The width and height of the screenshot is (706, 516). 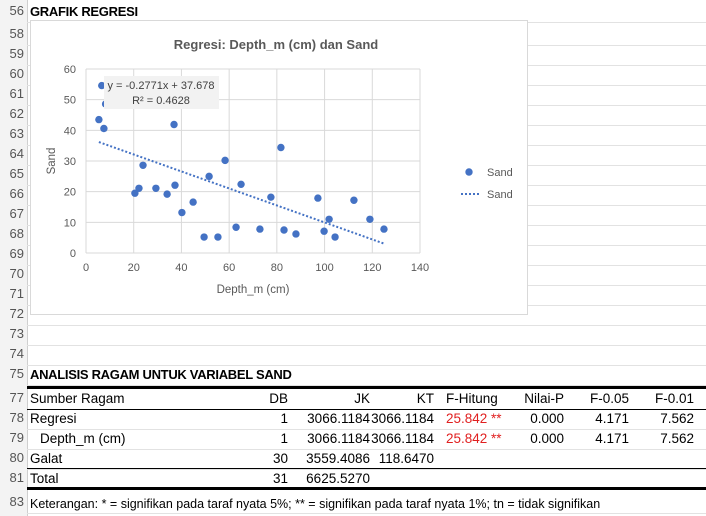 What do you see at coordinates (16, 417) in the screenshot?
I see `row-number: 78` at bounding box center [16, 417].